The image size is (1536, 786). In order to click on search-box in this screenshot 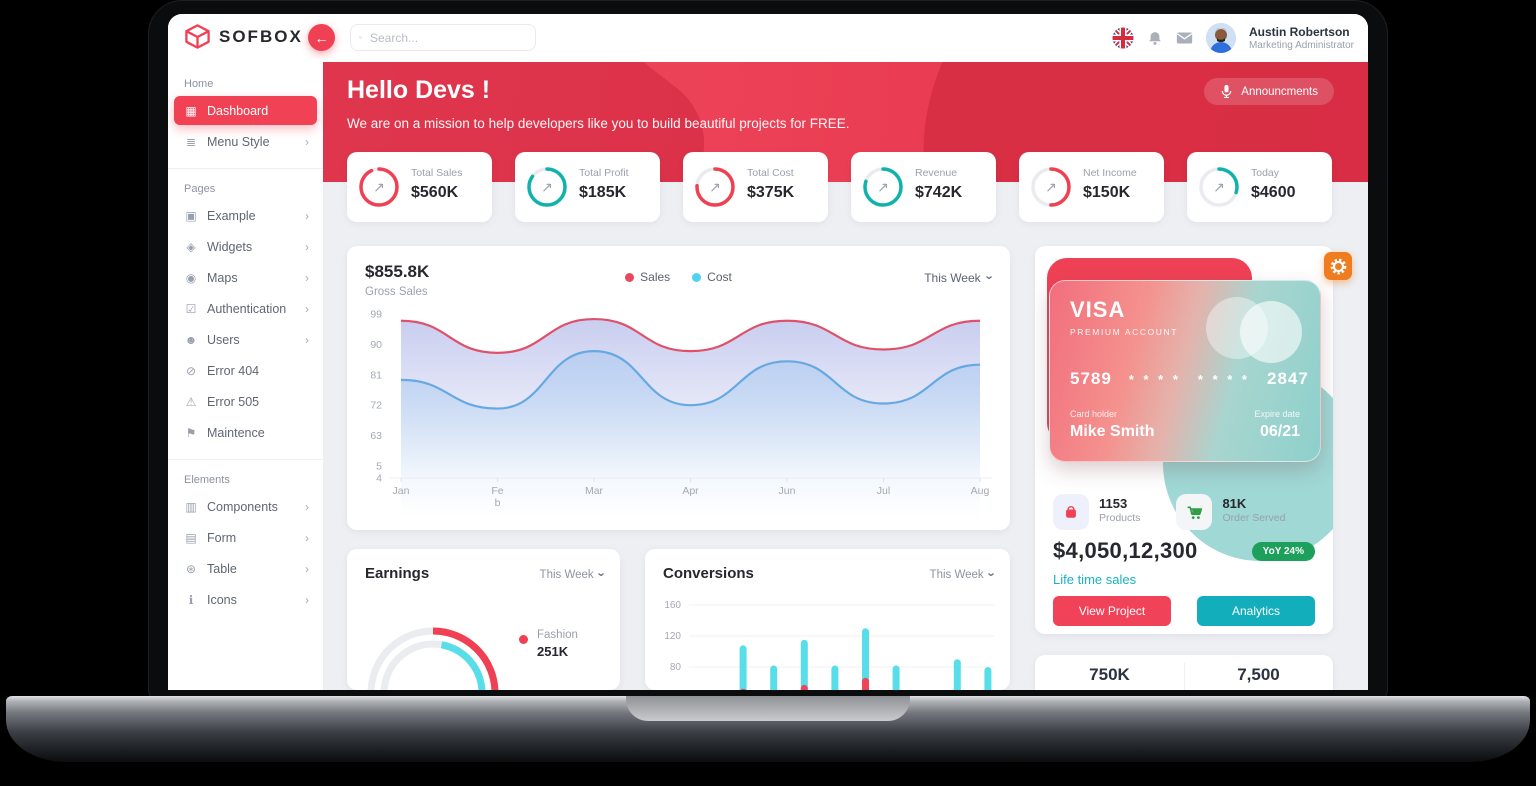, I will do `click(443, 37)`.